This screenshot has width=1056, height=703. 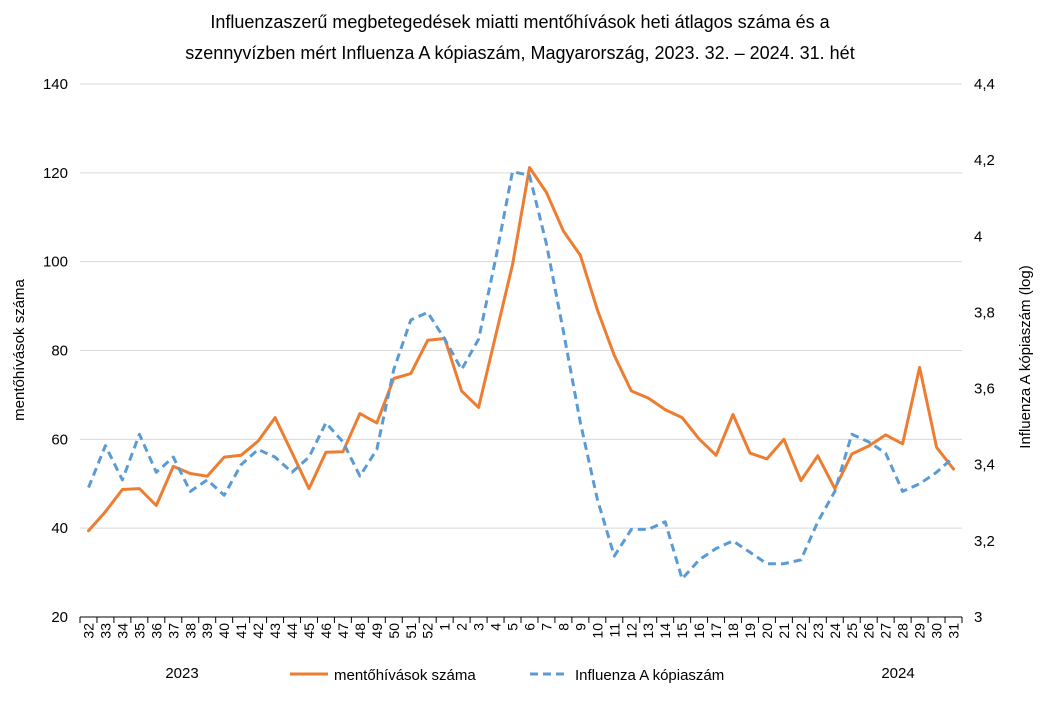 What do you see at coordinates (59, 439) in the screenshot?
I see `left-tick-label: 60` at bounding box center [59, 439].